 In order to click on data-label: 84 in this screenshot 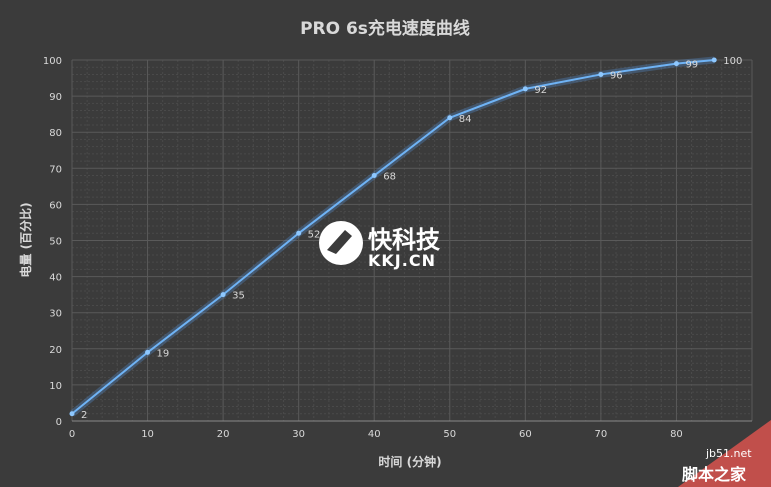, I will do `click(465, 119)`.